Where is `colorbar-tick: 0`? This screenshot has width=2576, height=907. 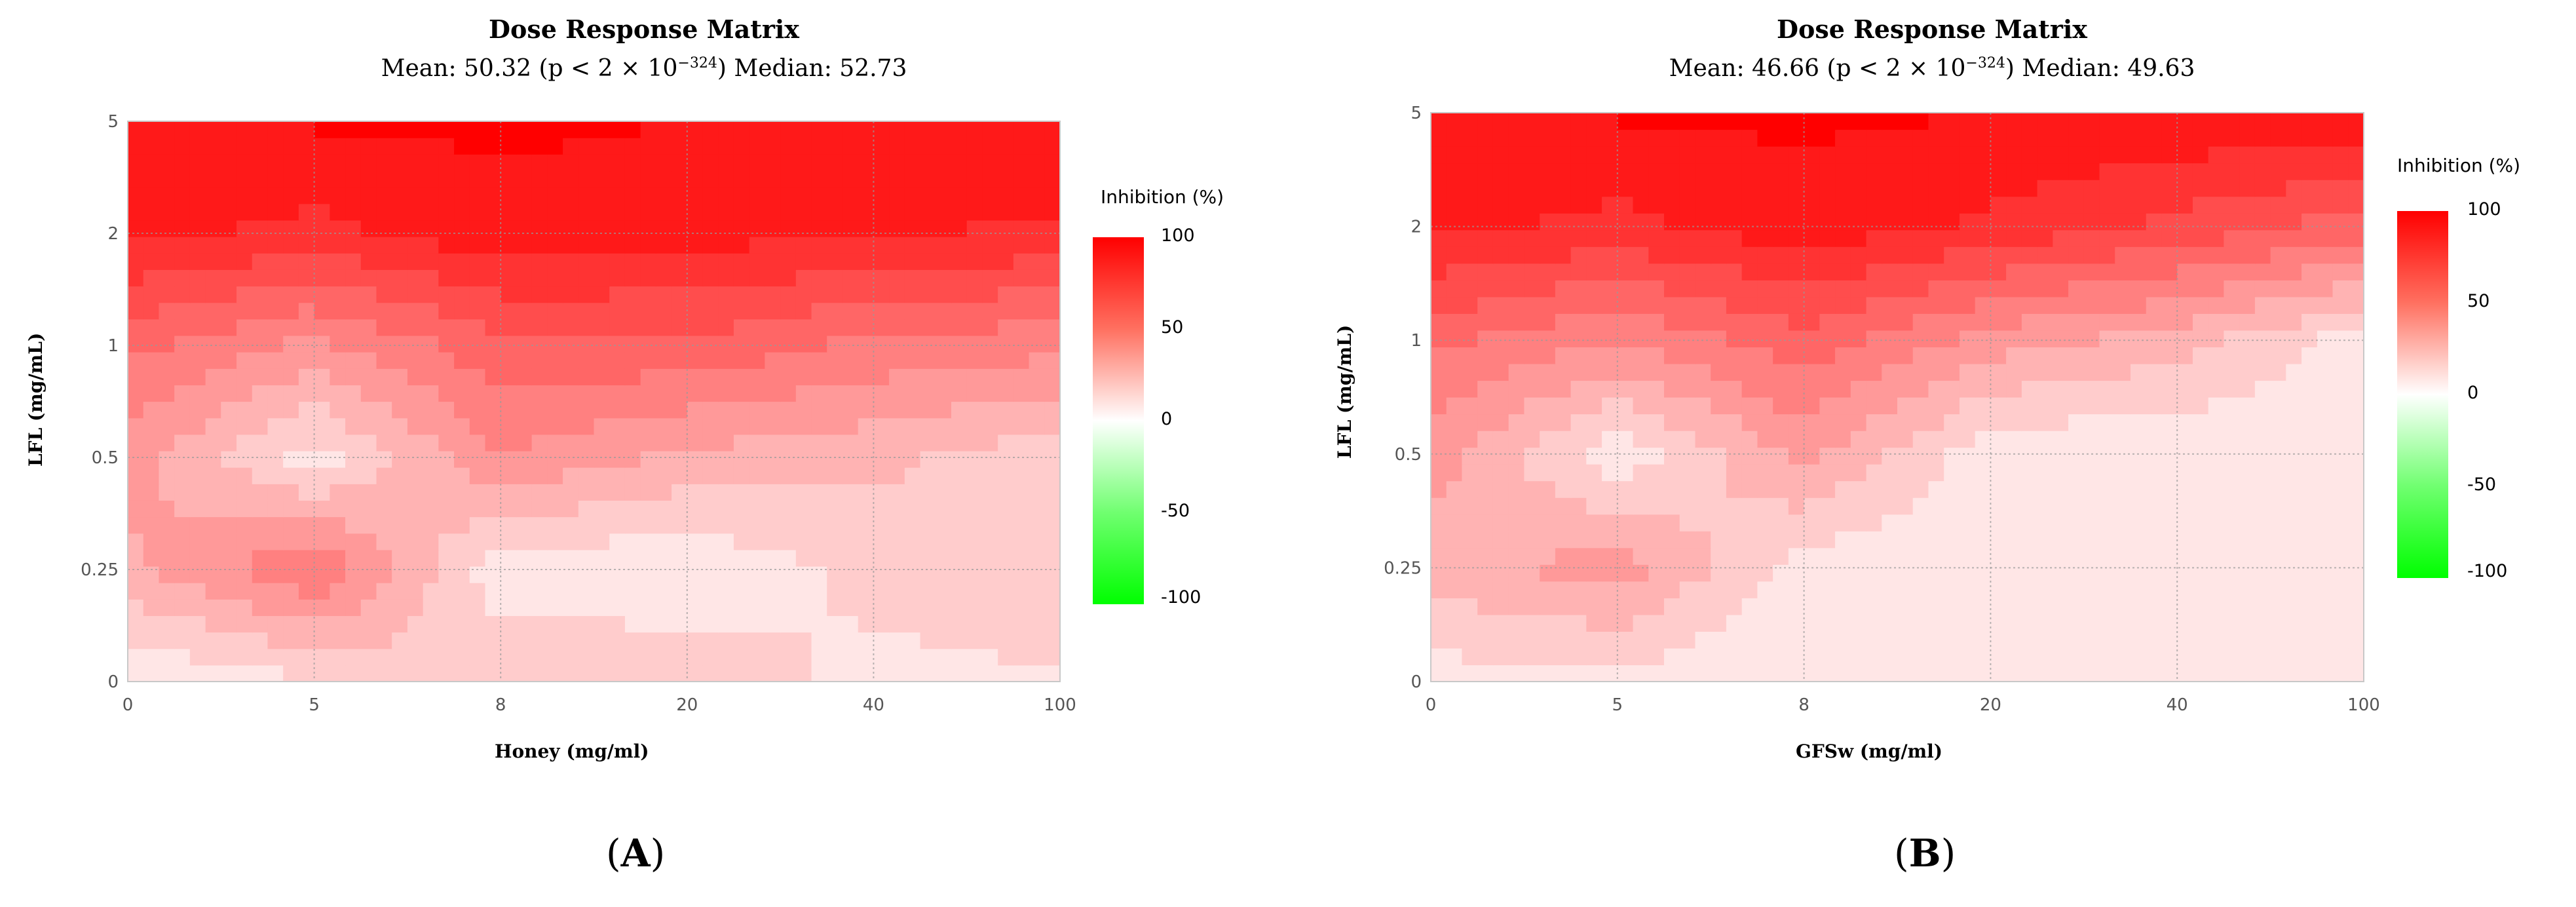 colorbar-tick: 0 is located at coordinates (2473, 393).